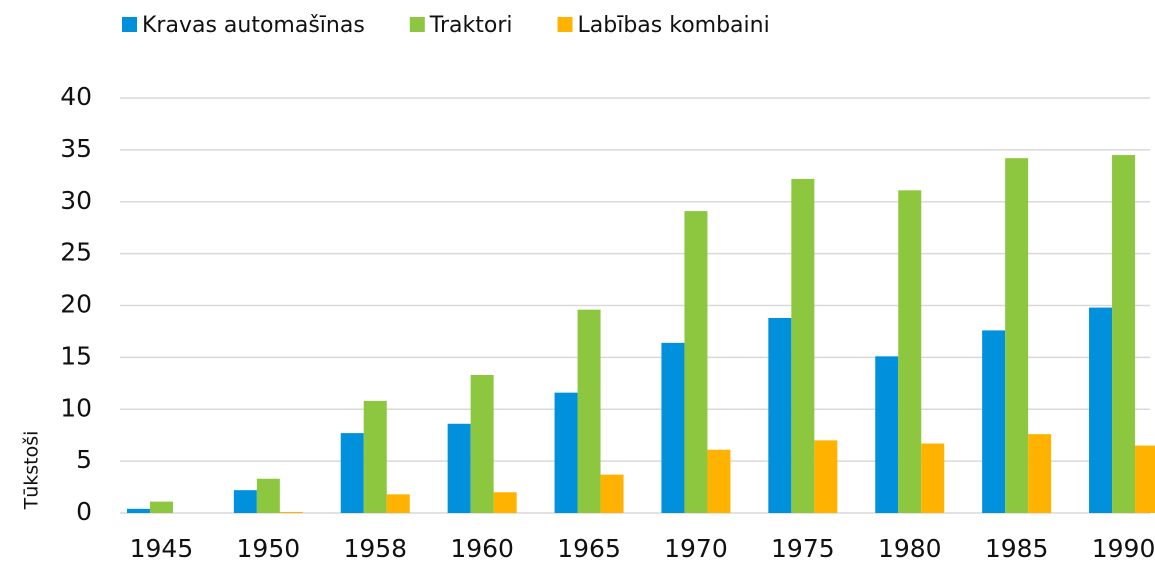  What do you see at coordinates (269, 548) in the screenshot?
I see `x-tick-label: 1950` at bounding box center [269, 548].